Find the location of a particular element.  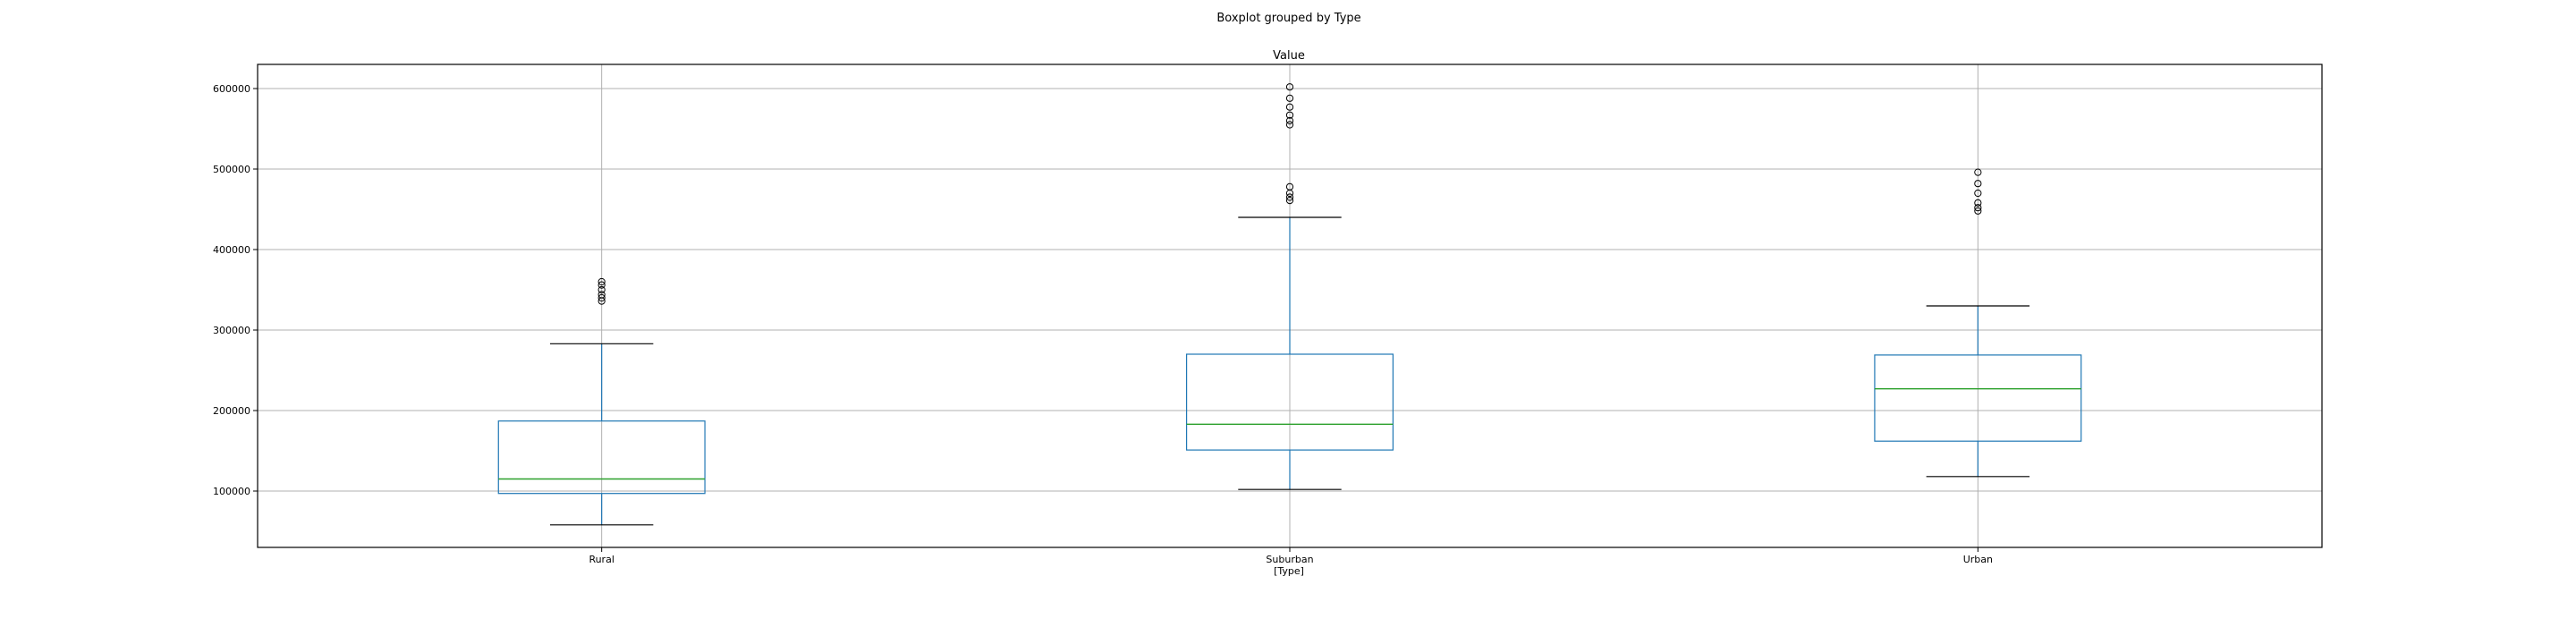

box-group-rural is located at coordinates (601, 401).